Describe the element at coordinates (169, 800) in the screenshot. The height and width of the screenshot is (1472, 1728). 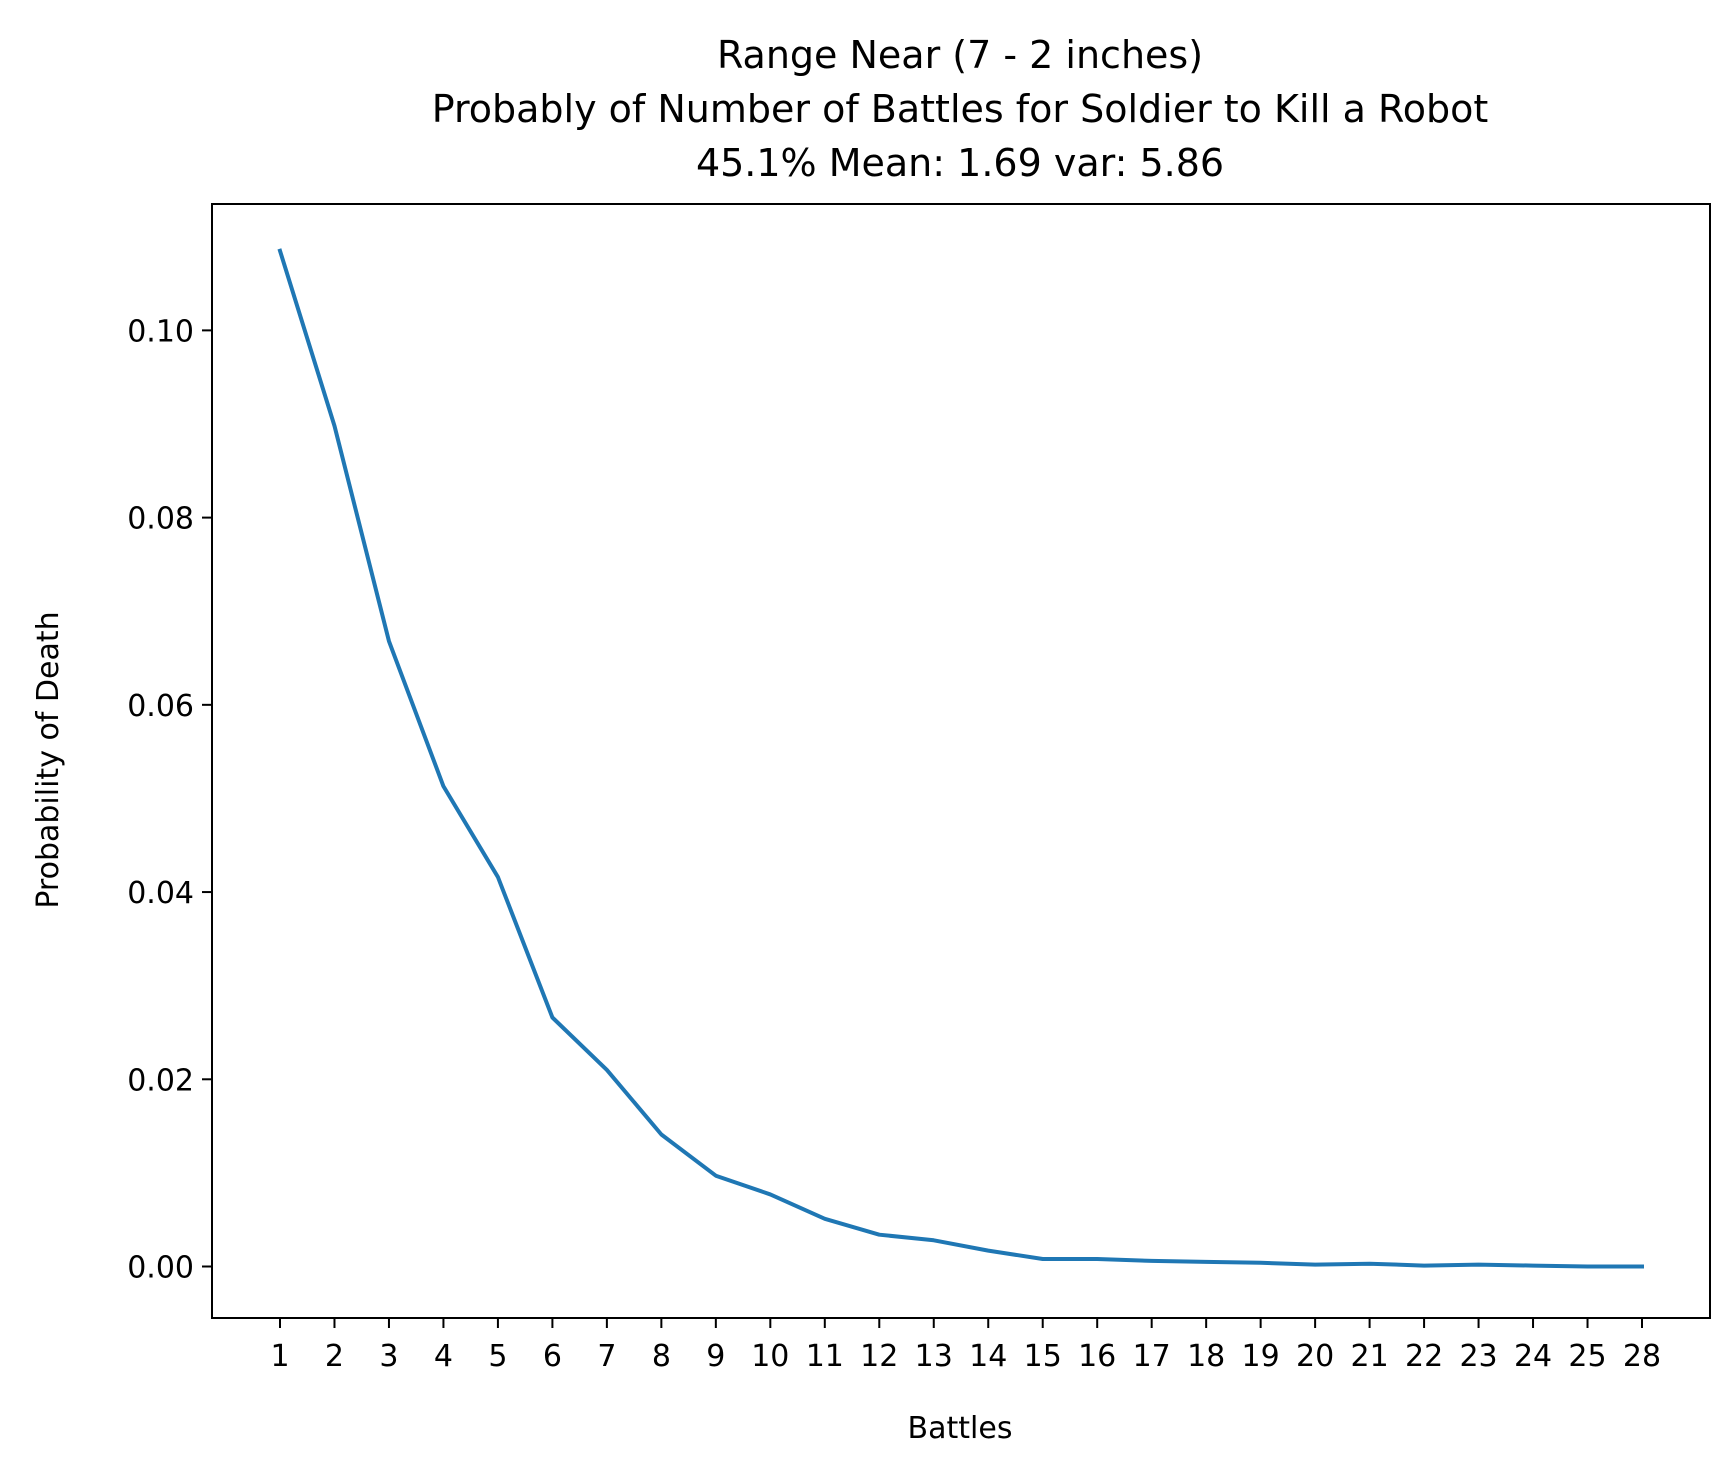
I see `y-axis: 0.00 0.02 0.04 0.06 0.08 0.10` at that location.